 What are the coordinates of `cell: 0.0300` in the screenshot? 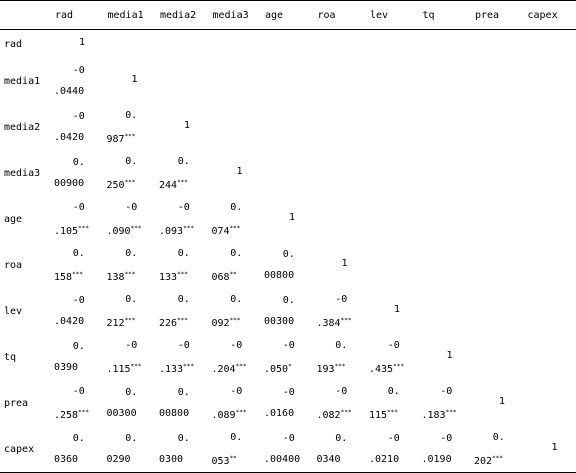 It's located at (182, 449).